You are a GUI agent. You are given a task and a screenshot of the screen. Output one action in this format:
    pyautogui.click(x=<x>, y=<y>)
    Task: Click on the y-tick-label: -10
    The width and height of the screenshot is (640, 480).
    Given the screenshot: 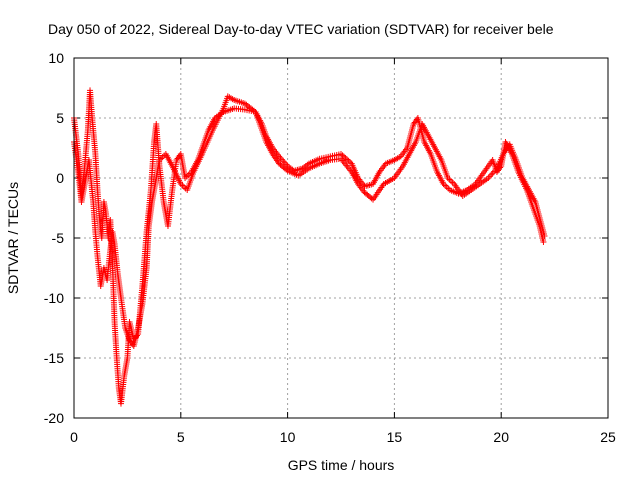 What is the action you would take?
    pyautogui.click(x=54, y=298)
    